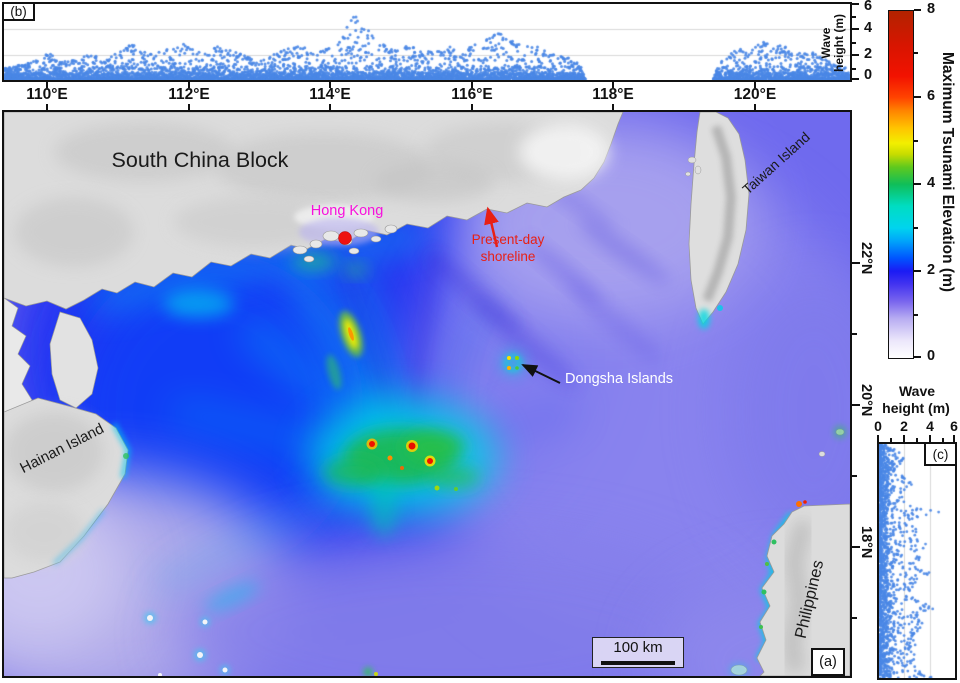 Image resolution: width=960 pixels, height=683 pixels. Describe the element at coordinates (832, 43) in the screenshot. I see `panel-b-ylabel: Wave height (m)` at that location.